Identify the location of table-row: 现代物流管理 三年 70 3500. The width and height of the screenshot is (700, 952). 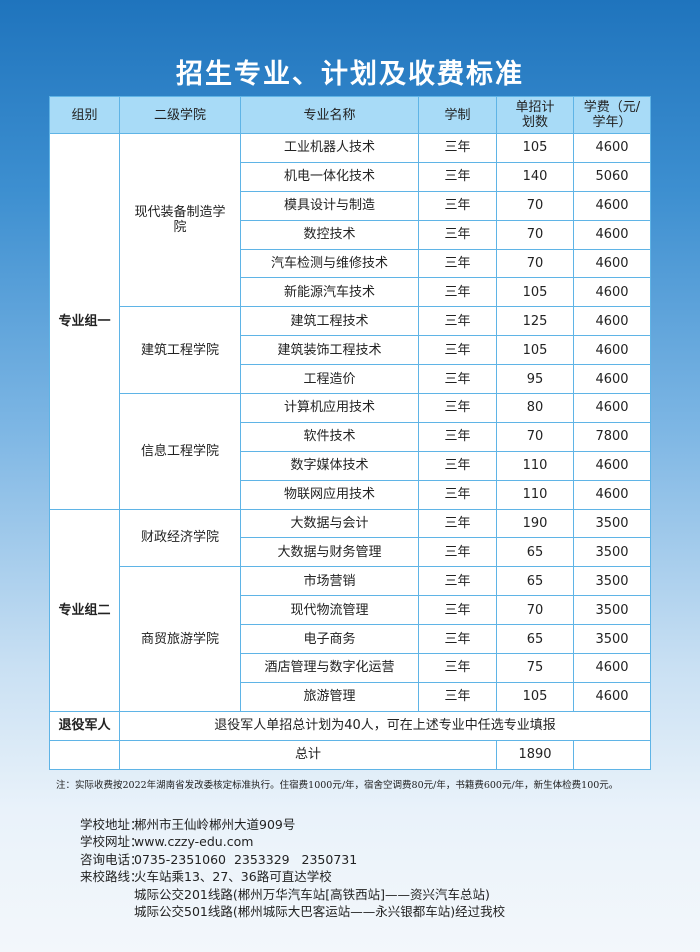
(350, 610).